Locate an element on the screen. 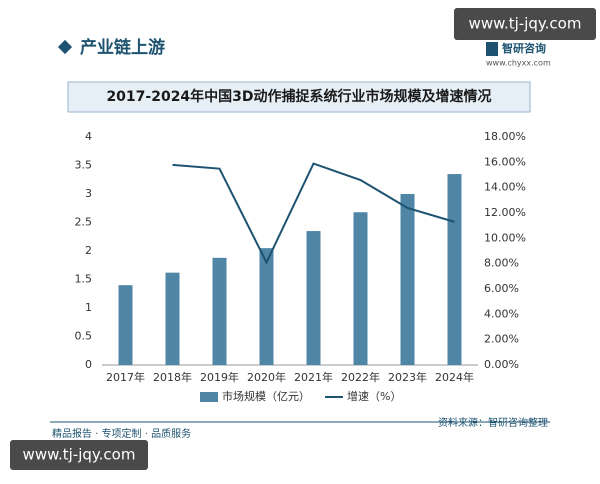 This screenshot has height=484, width=600. y-tick-label: 1.5 is located at coordinates (84, 279).